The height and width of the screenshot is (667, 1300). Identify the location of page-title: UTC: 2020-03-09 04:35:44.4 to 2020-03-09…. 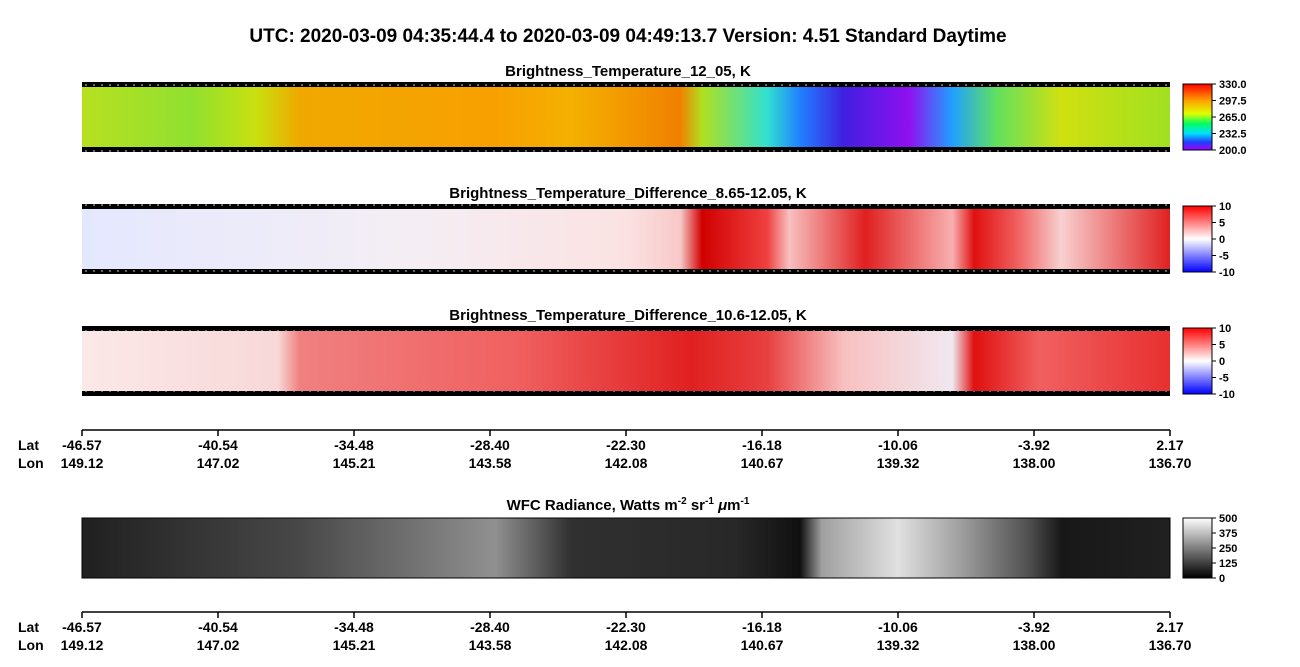
(627, 36).